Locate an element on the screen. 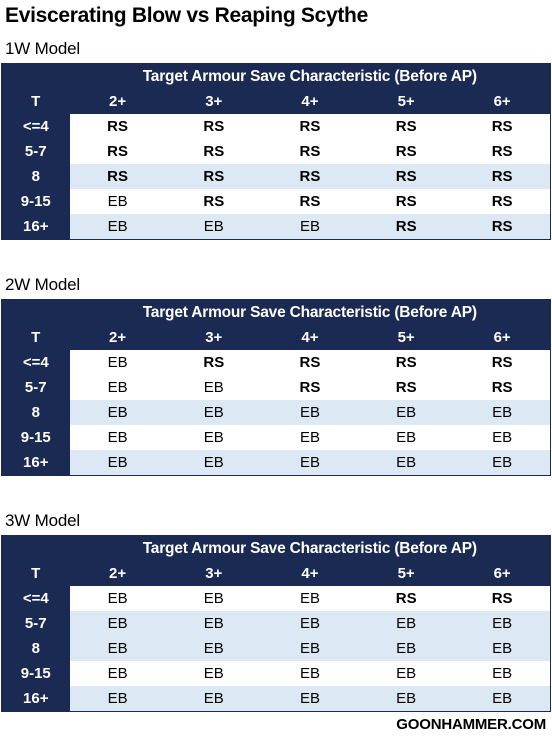 The height and width of the screenshot is (740, 552). section-label-1w: 1W Model is located at coordinates (42, 48).